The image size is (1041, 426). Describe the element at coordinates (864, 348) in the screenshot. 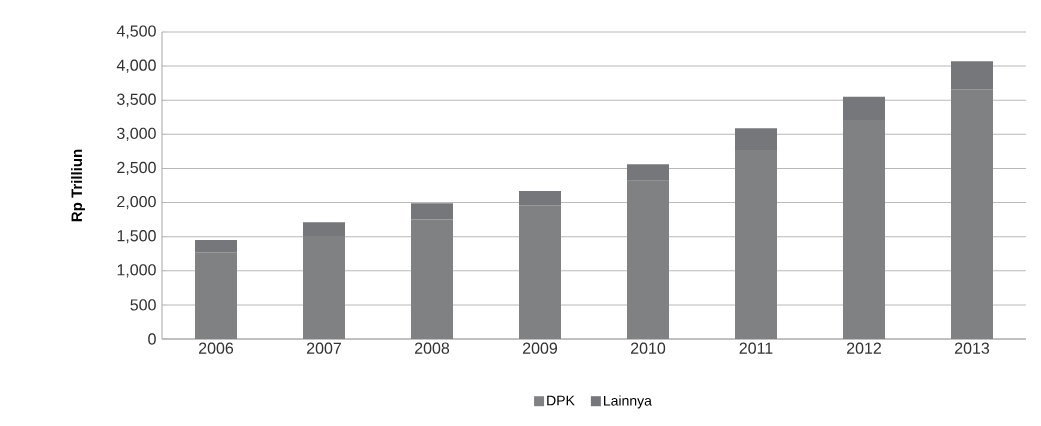

I see `x-tick-label: 2012` at that location.